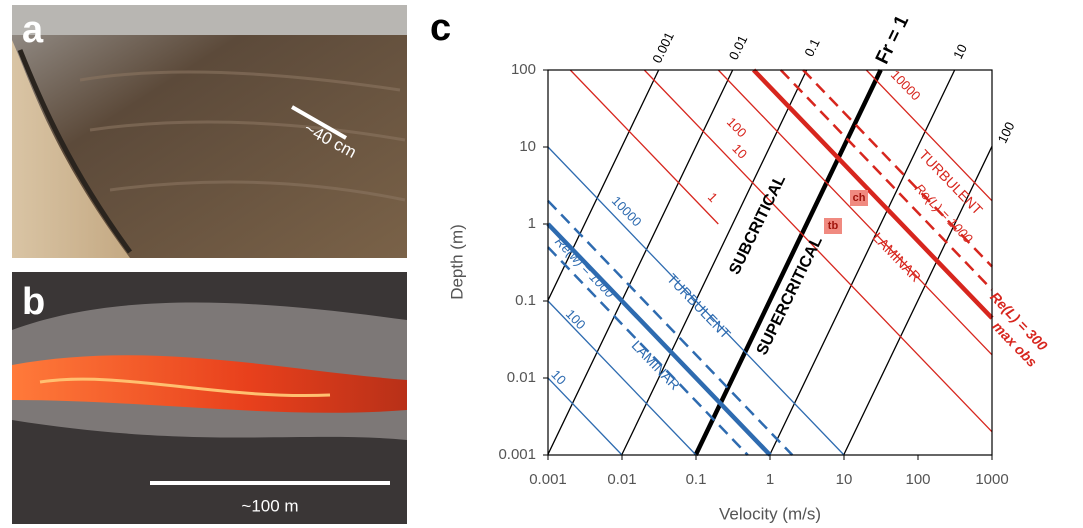 The height and width of the screenshot is (528, 1083). Describe the element at coordinates (770, 513) in the screenshot. I see `x-axis-title: Velocity (m/s)` at that location.